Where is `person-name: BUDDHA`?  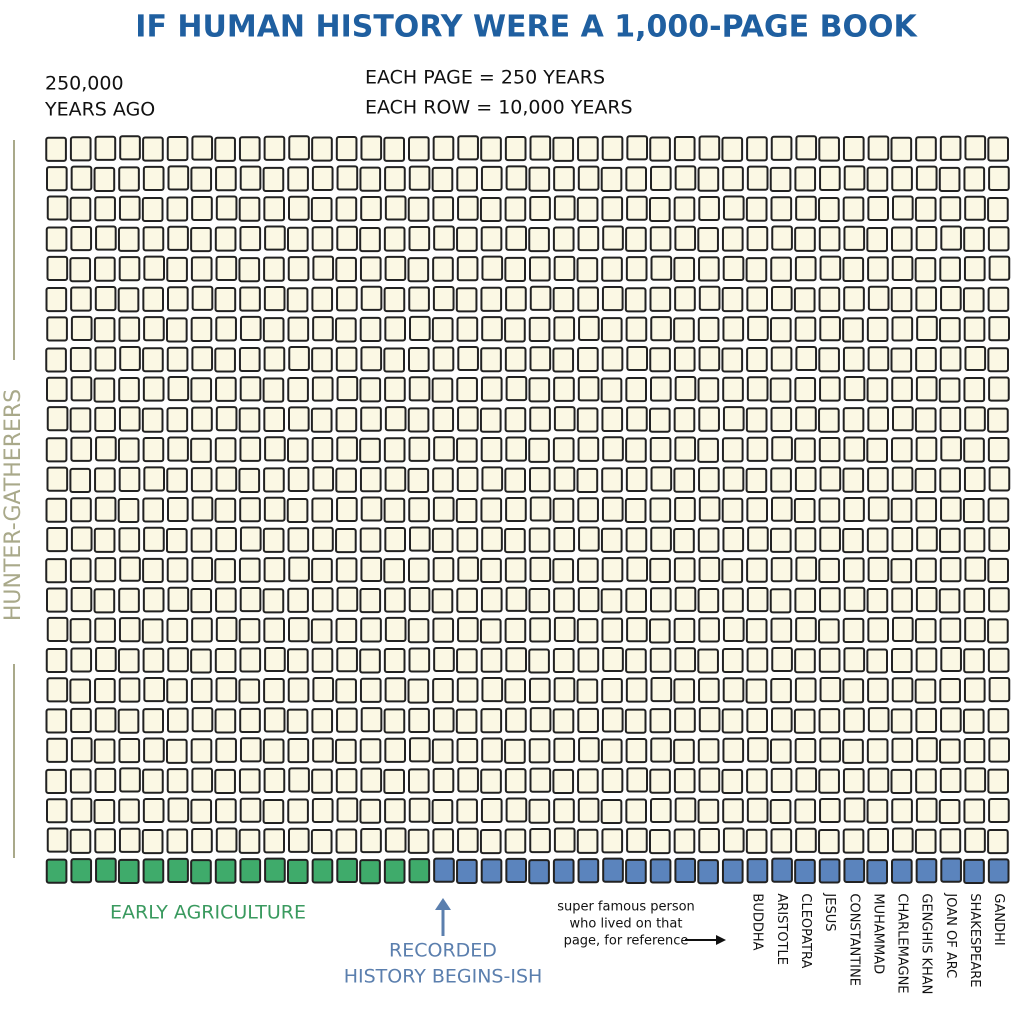
person-name: BUDDHA is located at coordinates (757, 921).